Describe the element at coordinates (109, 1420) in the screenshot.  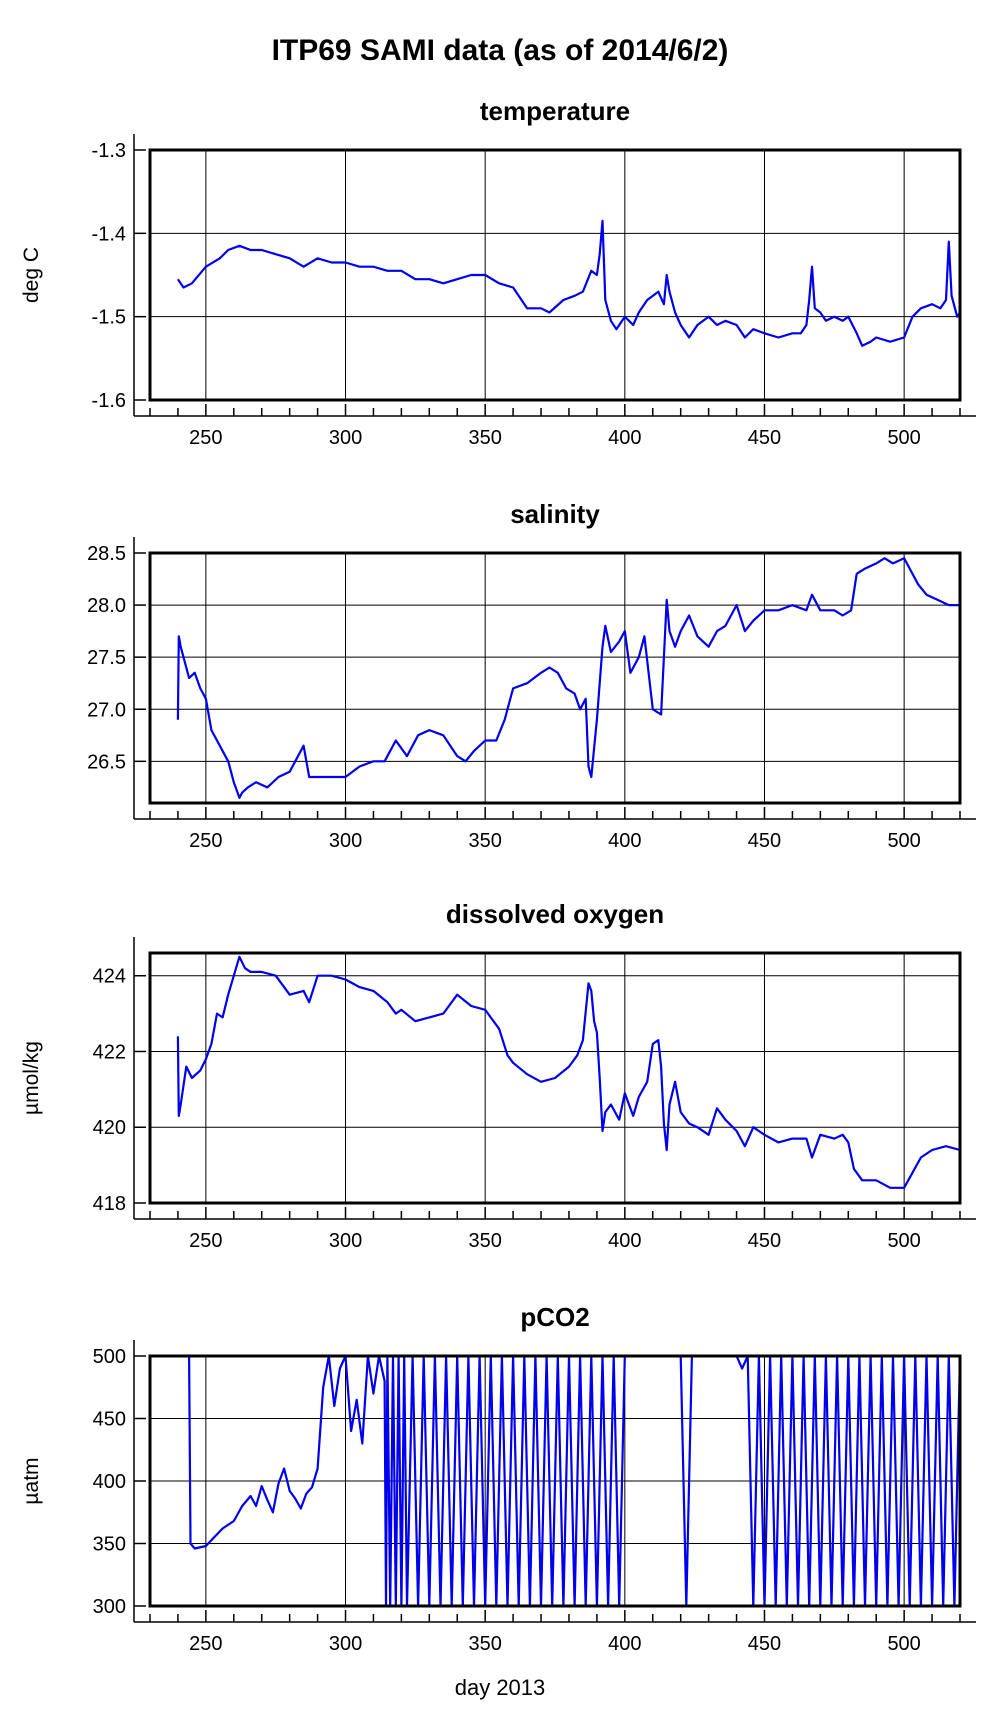
I see `y-tick-label: 450` at that location.